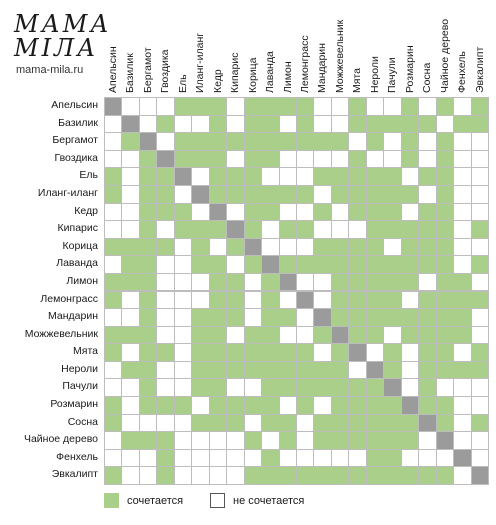 This screenshot has height=525, width=496. Describe the element at coordinates (182, 83) in the screenshot. I see `column-header-label: Ель` at that location.